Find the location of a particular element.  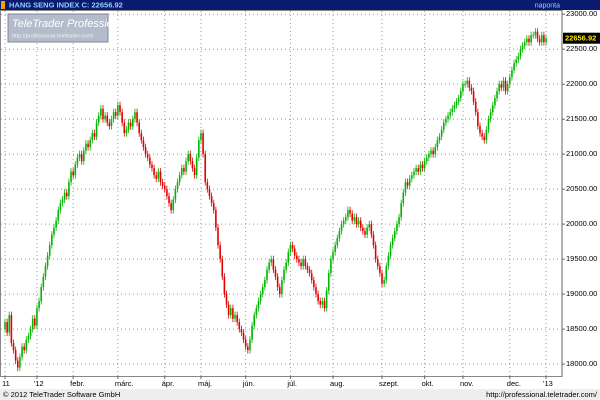

x-tick-label: aug. is located at coordinates (337, 383).